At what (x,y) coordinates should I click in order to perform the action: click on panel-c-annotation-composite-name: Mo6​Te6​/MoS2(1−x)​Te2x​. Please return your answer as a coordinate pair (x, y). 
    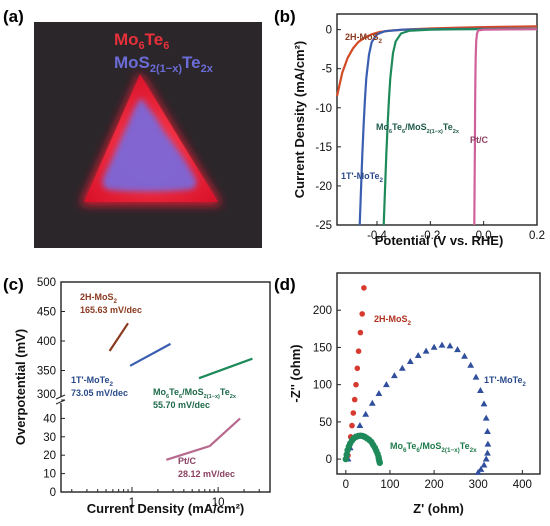
    Looking at the image, I should click on (195, 393).